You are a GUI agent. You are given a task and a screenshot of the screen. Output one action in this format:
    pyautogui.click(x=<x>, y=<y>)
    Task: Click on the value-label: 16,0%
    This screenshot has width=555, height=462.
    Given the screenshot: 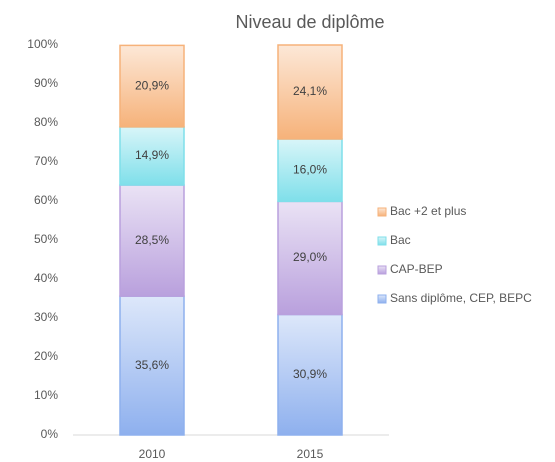 What is the action you would take?
    pyautogui.click(x=310, y=169)
    